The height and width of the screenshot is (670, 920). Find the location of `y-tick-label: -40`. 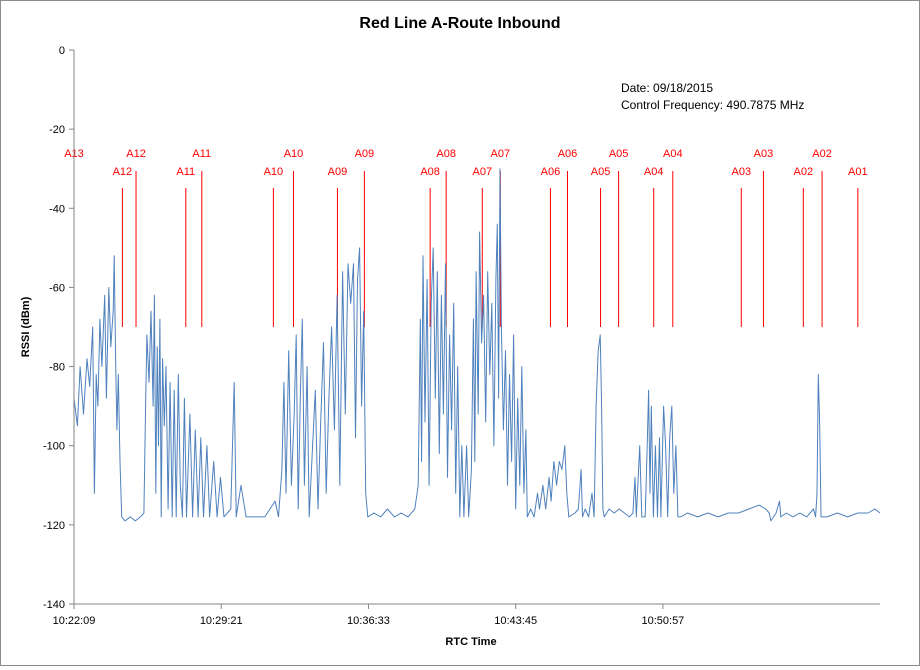

y-tick-label: -40 is located at coordinates (57, 209).